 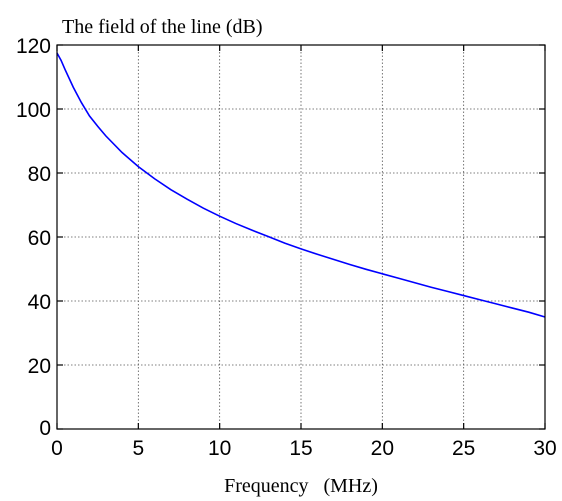 I want to click on x-tick-label: 20, so click(x=382, y=448).